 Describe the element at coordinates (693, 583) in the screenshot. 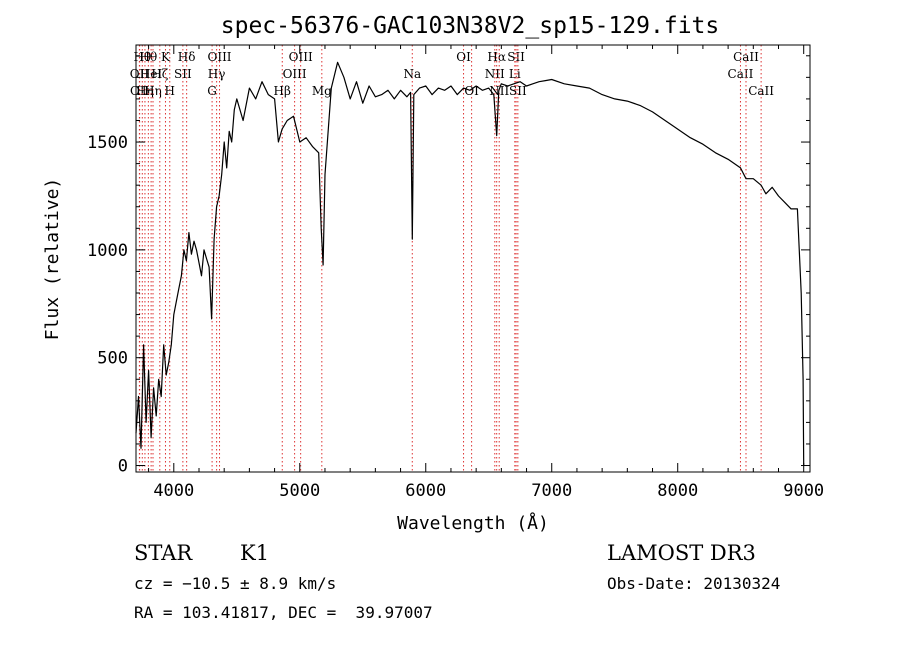

I see `observation-date: Obs-Date: 20130324` at that location.